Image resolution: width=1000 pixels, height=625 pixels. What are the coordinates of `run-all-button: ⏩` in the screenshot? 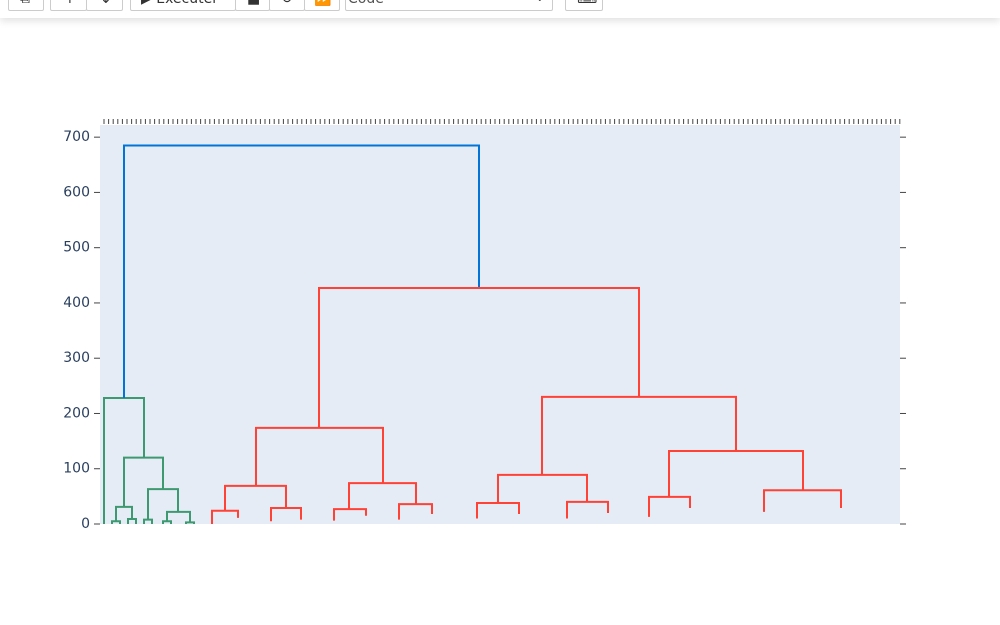 It's located at (322, 5).